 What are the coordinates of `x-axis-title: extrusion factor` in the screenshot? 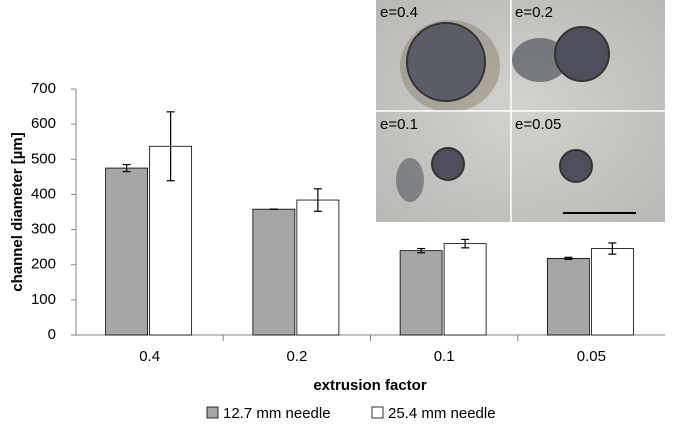 It's located at (370, 385).